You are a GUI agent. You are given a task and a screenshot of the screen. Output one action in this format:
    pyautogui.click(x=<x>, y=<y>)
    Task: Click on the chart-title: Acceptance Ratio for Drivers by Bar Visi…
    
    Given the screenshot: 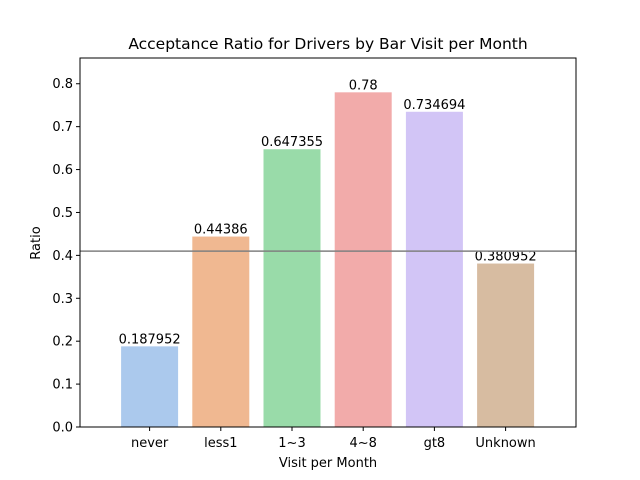 What is the action you would take?
    pyautogui.click(x=327, y=44)
    